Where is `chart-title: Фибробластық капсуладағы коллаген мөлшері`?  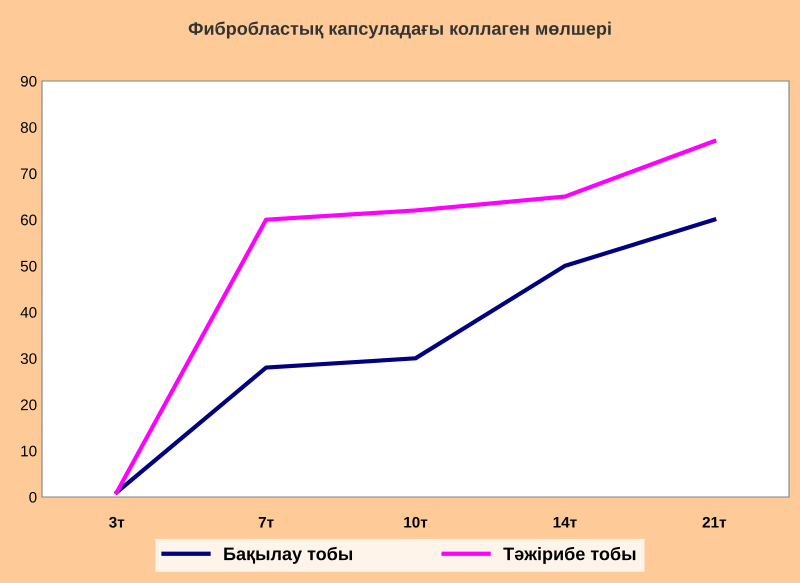 chart-title: Фибробластық капсуладағы коллаген мөлшері is located at coordinates (399, 30).